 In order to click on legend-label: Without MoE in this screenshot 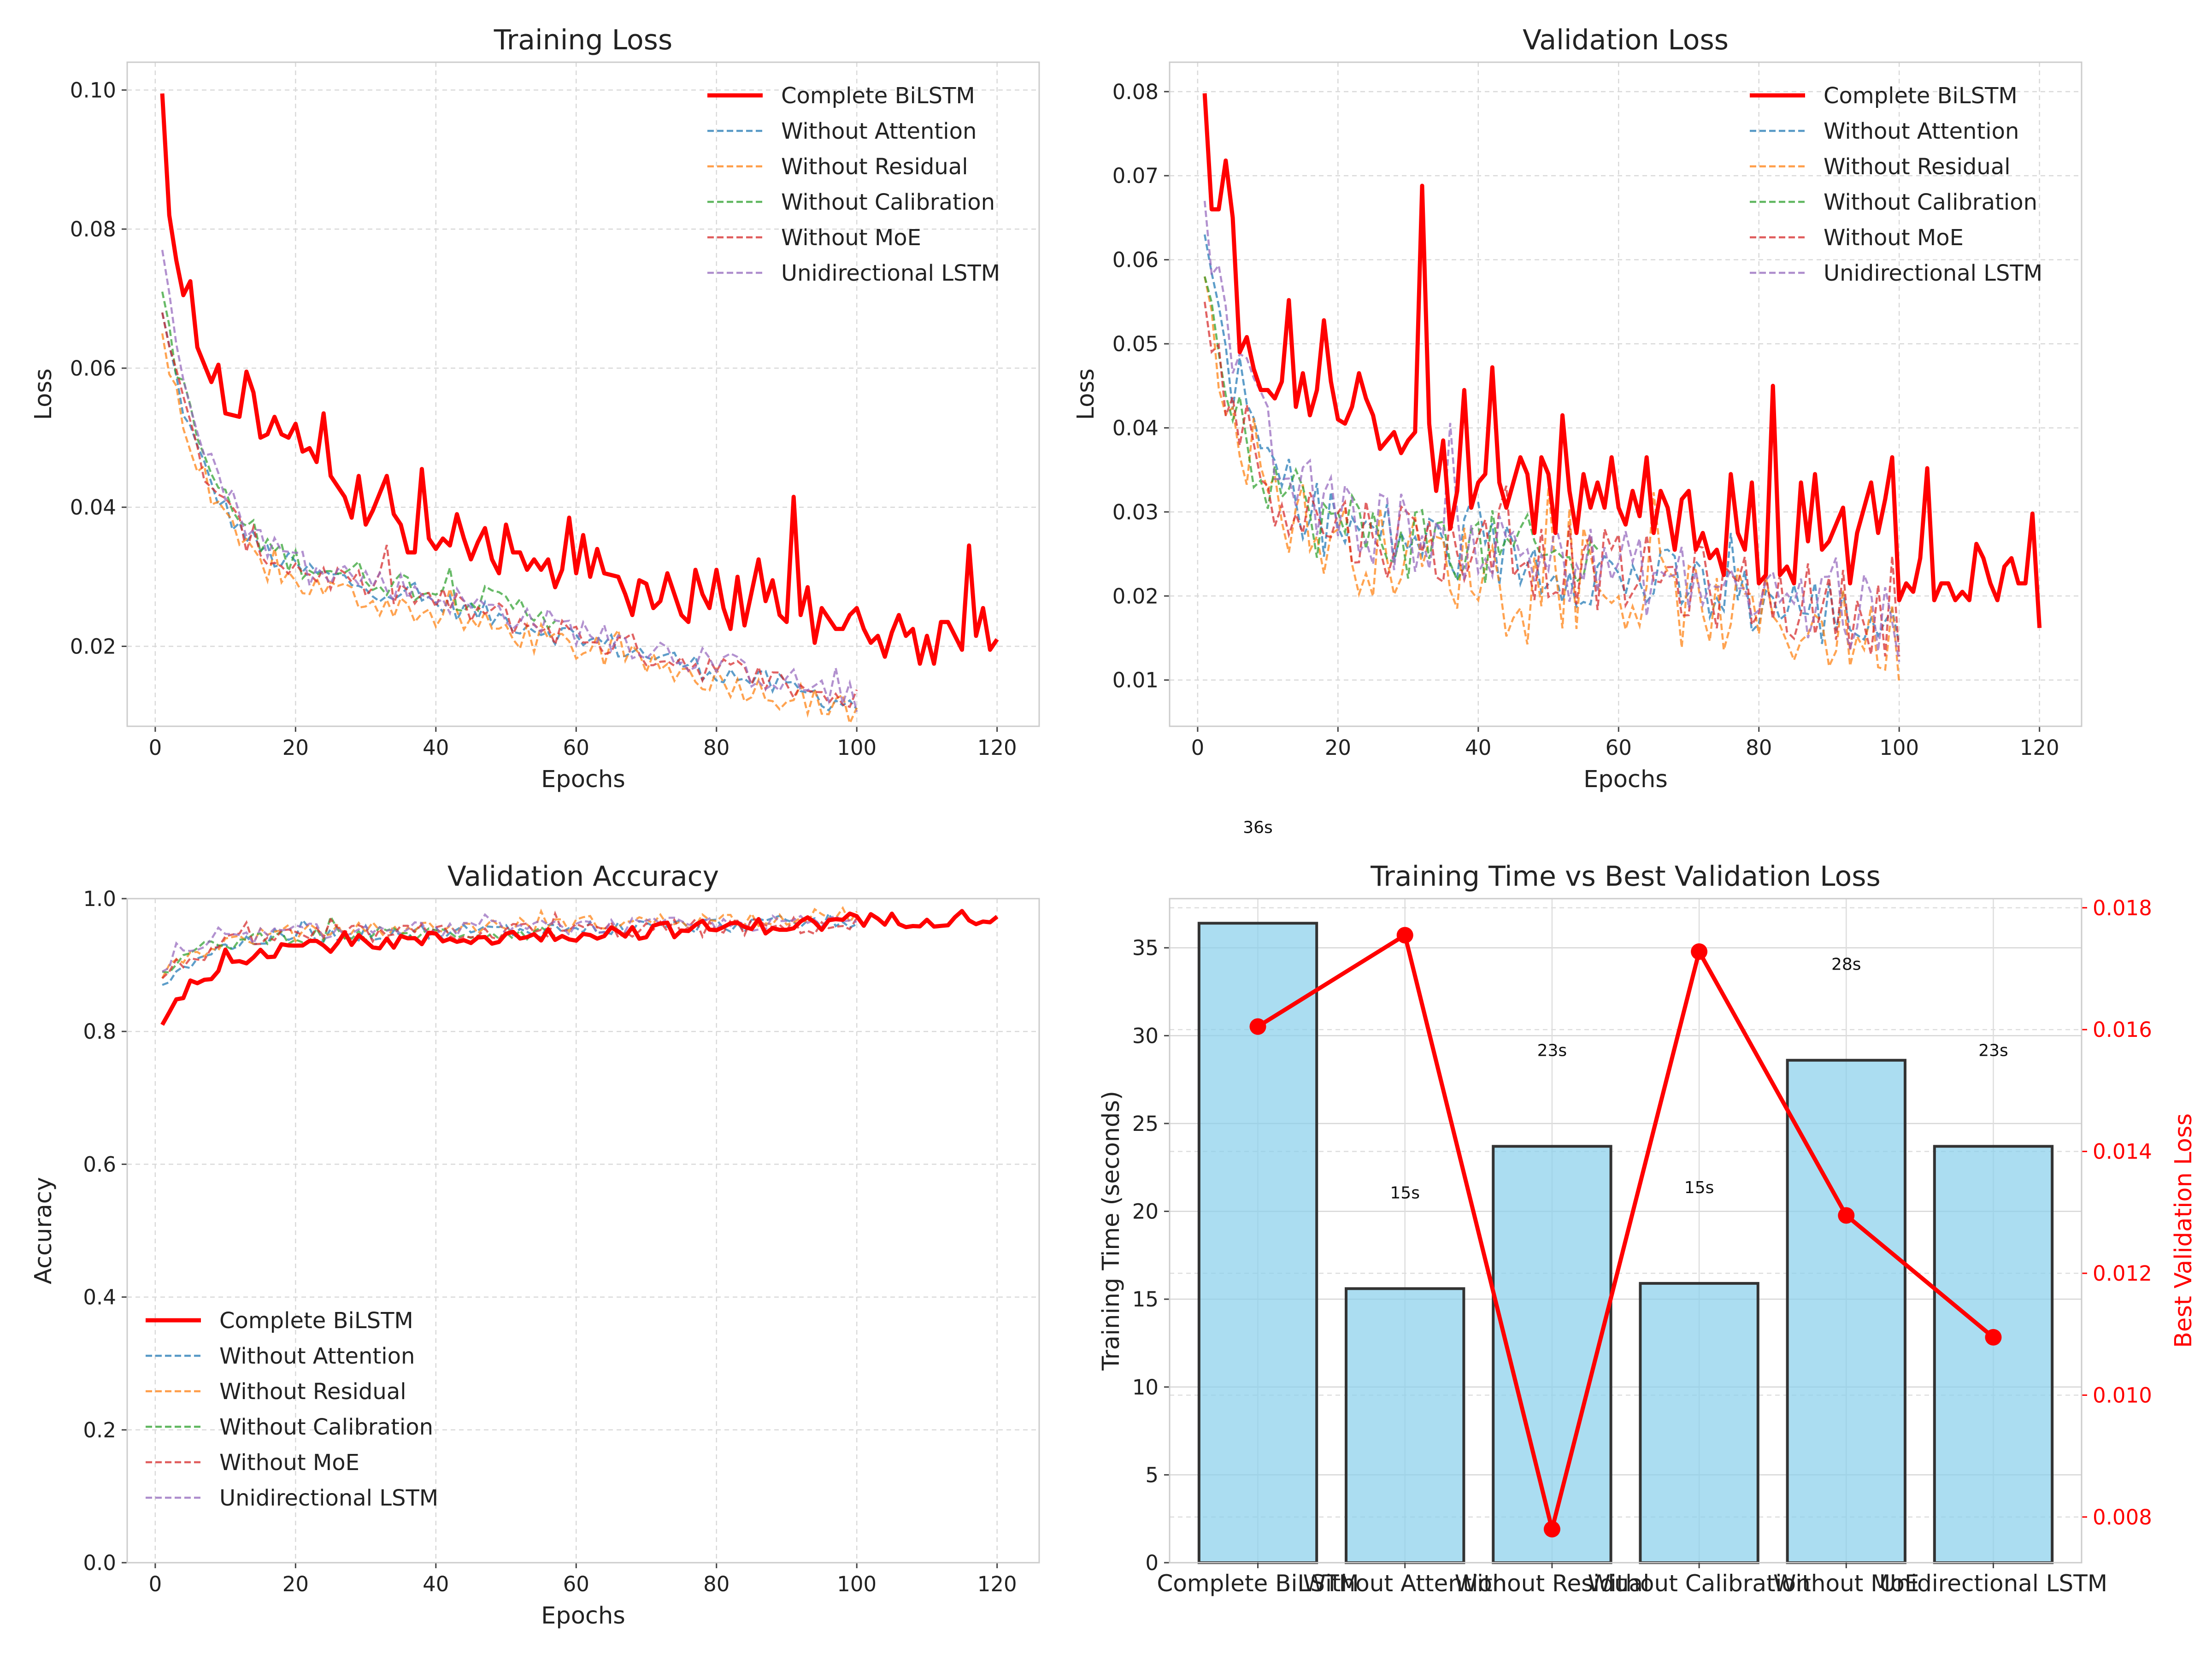, I will do `click(289, 1463)`.